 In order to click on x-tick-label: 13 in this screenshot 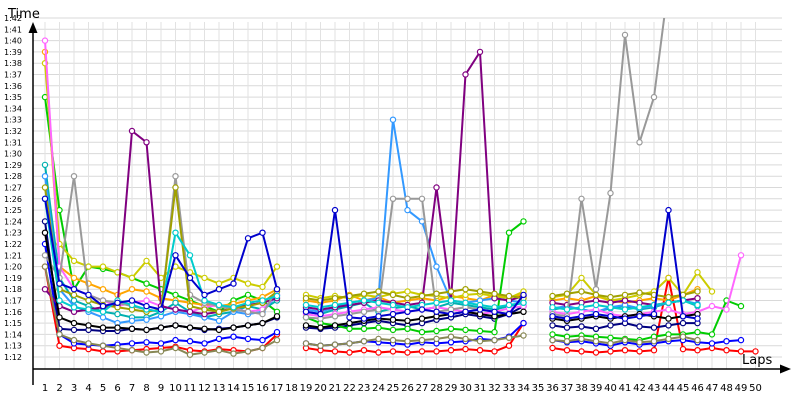, I will do `click(219, 388)`.